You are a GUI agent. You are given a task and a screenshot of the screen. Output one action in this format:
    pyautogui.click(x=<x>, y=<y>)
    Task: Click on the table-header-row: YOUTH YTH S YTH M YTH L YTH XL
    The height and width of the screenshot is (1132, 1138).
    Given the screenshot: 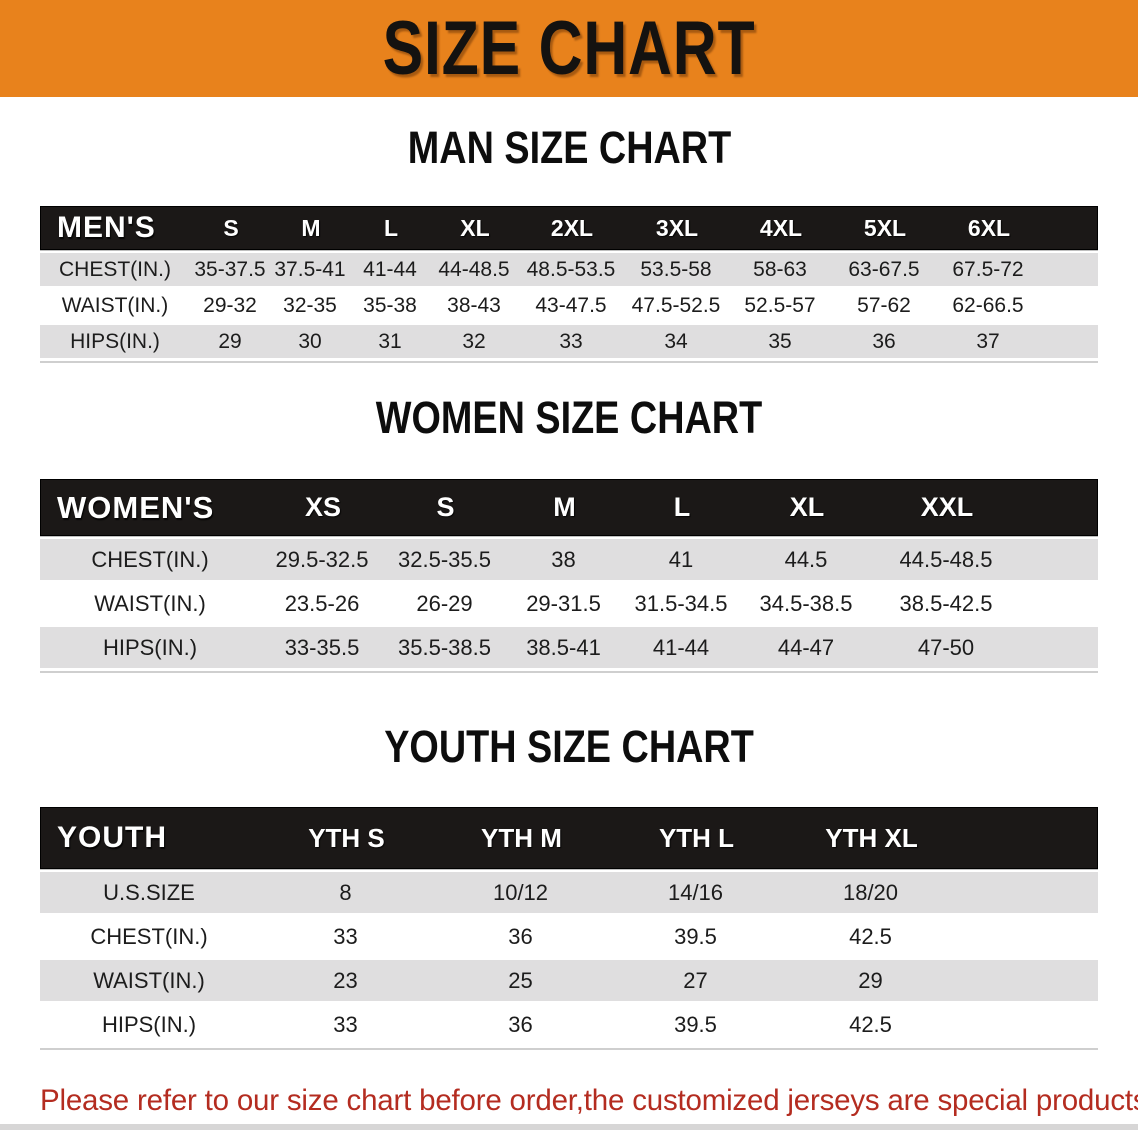 What is the action you would take?
    pyautogui.click(x=569, y=838)
    